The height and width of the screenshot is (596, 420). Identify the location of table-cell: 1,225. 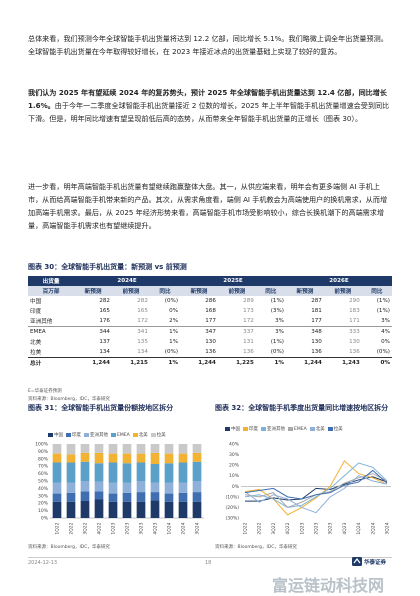
(236, 362).